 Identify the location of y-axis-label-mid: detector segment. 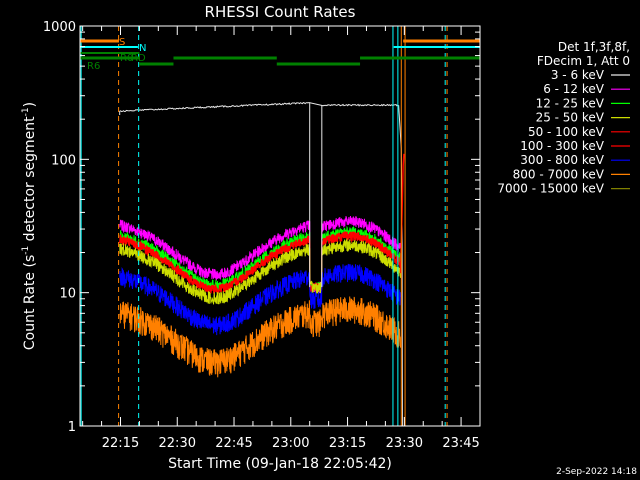
(30, 181).